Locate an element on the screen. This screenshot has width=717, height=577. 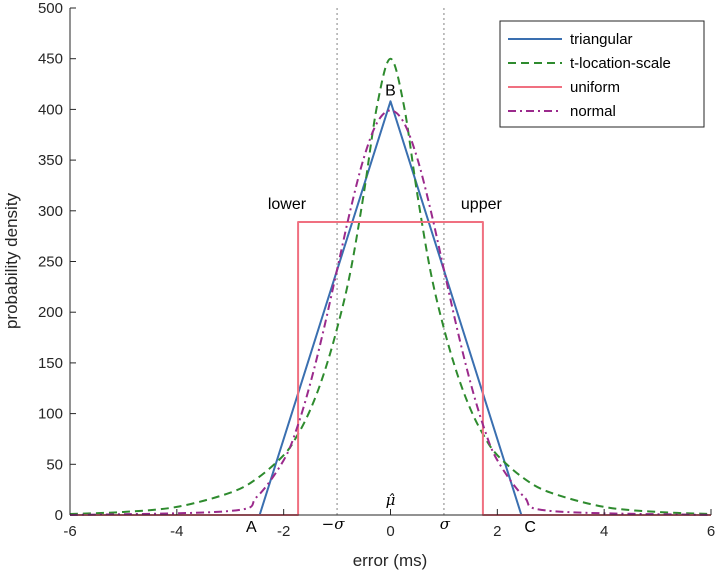
annotation-point-b: B is located at coordinates (390, 90).